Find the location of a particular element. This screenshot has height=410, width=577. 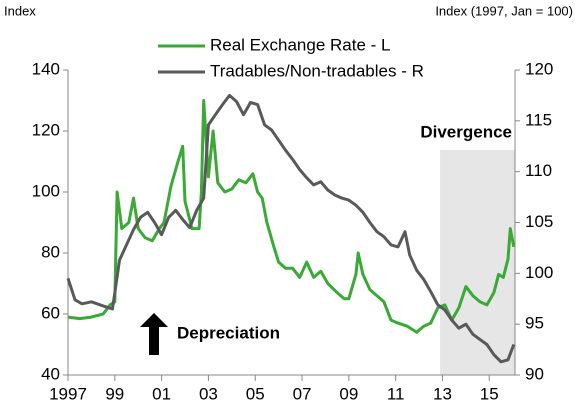

x-tick-label: 99 is located at coordinates (114, 393).